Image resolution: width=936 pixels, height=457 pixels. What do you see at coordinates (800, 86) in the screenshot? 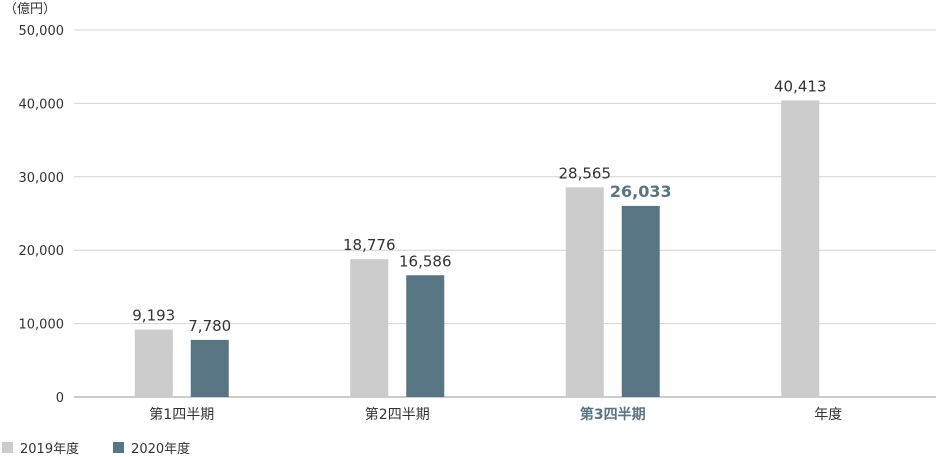
I see `bar-value-label: 40,413` at bounding box center [800, 86].